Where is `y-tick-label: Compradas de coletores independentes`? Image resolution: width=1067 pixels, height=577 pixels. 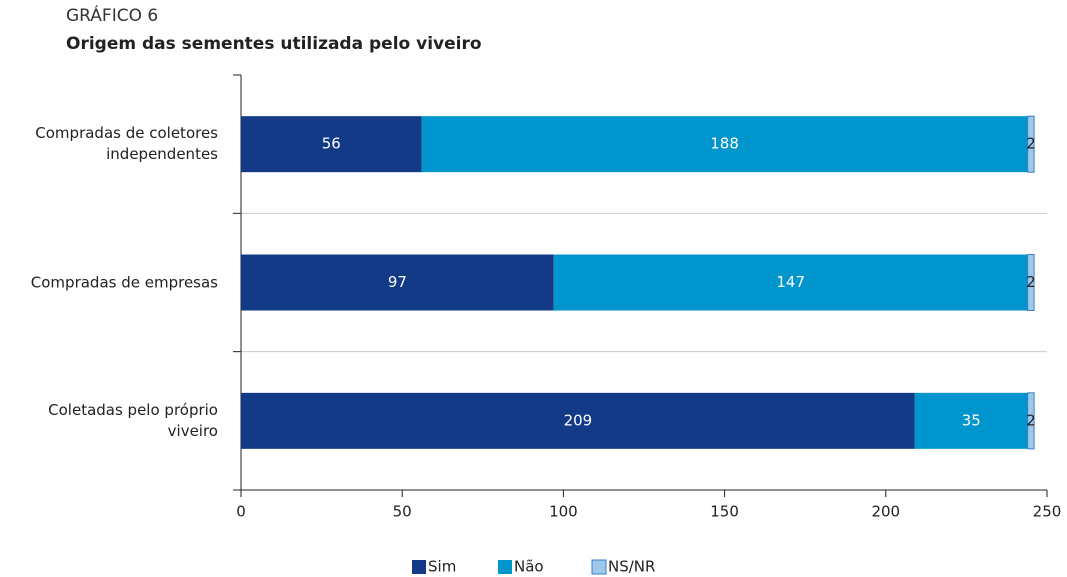
y-tick-label: Compradas de coletores independentes is located at coordinates (126, 144).